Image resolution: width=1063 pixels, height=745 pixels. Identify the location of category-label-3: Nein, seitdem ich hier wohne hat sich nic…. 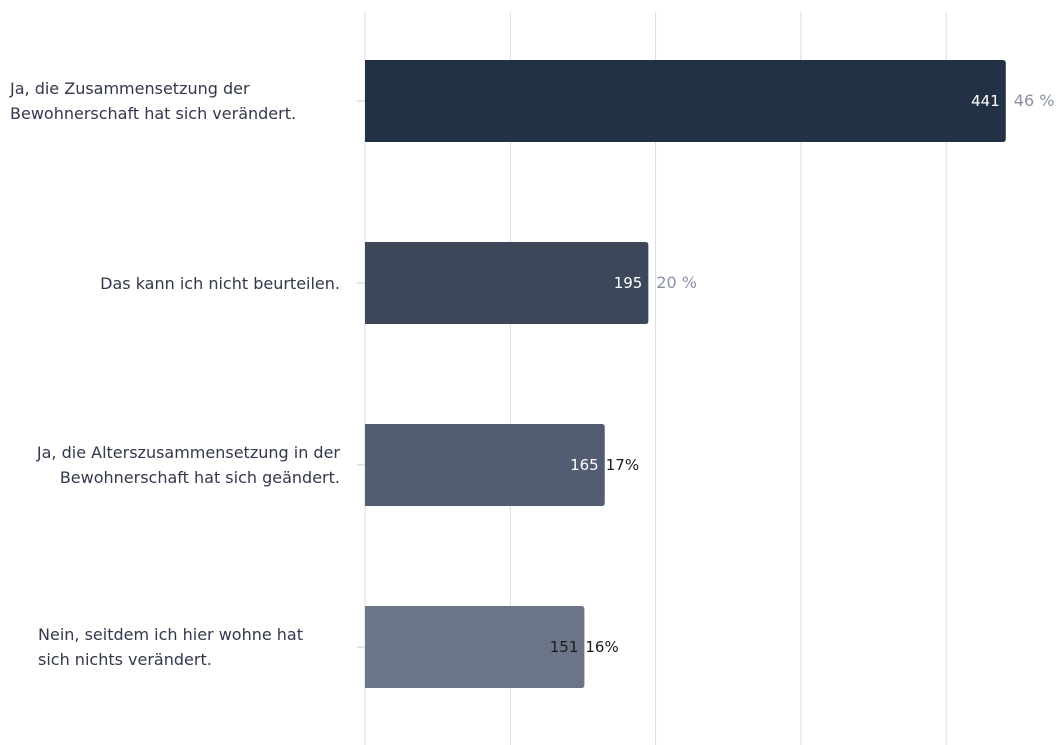
(203, 647).